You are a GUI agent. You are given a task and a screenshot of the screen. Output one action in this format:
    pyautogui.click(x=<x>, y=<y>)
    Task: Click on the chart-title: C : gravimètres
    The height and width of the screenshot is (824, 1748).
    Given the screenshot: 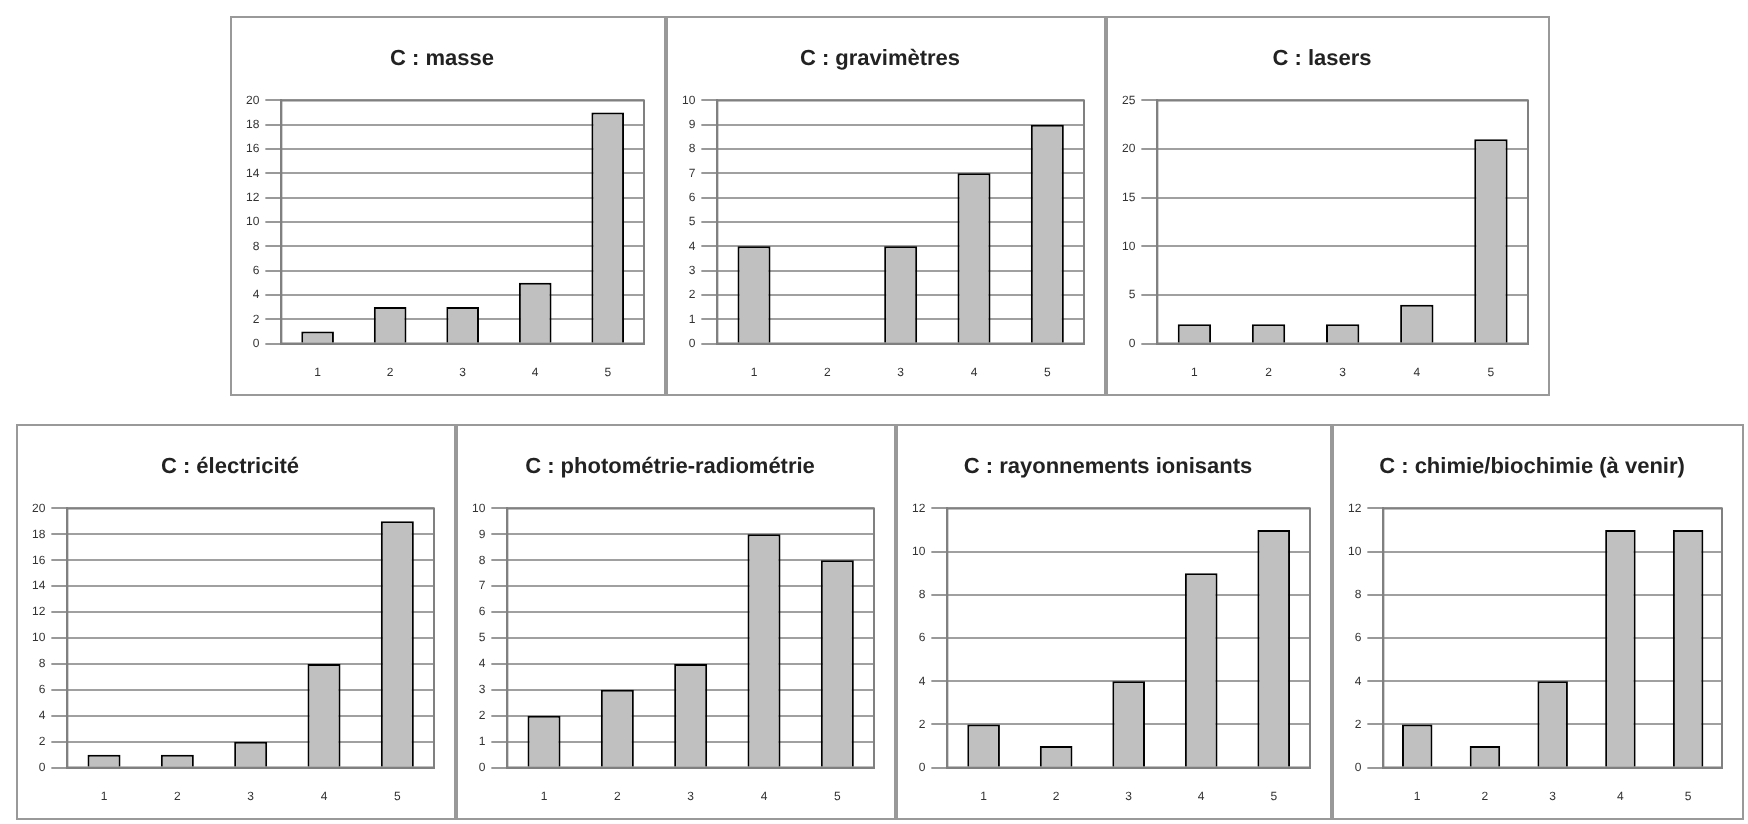 What is the action you would take?
    pyautogui.click(x=880, y=59)
    